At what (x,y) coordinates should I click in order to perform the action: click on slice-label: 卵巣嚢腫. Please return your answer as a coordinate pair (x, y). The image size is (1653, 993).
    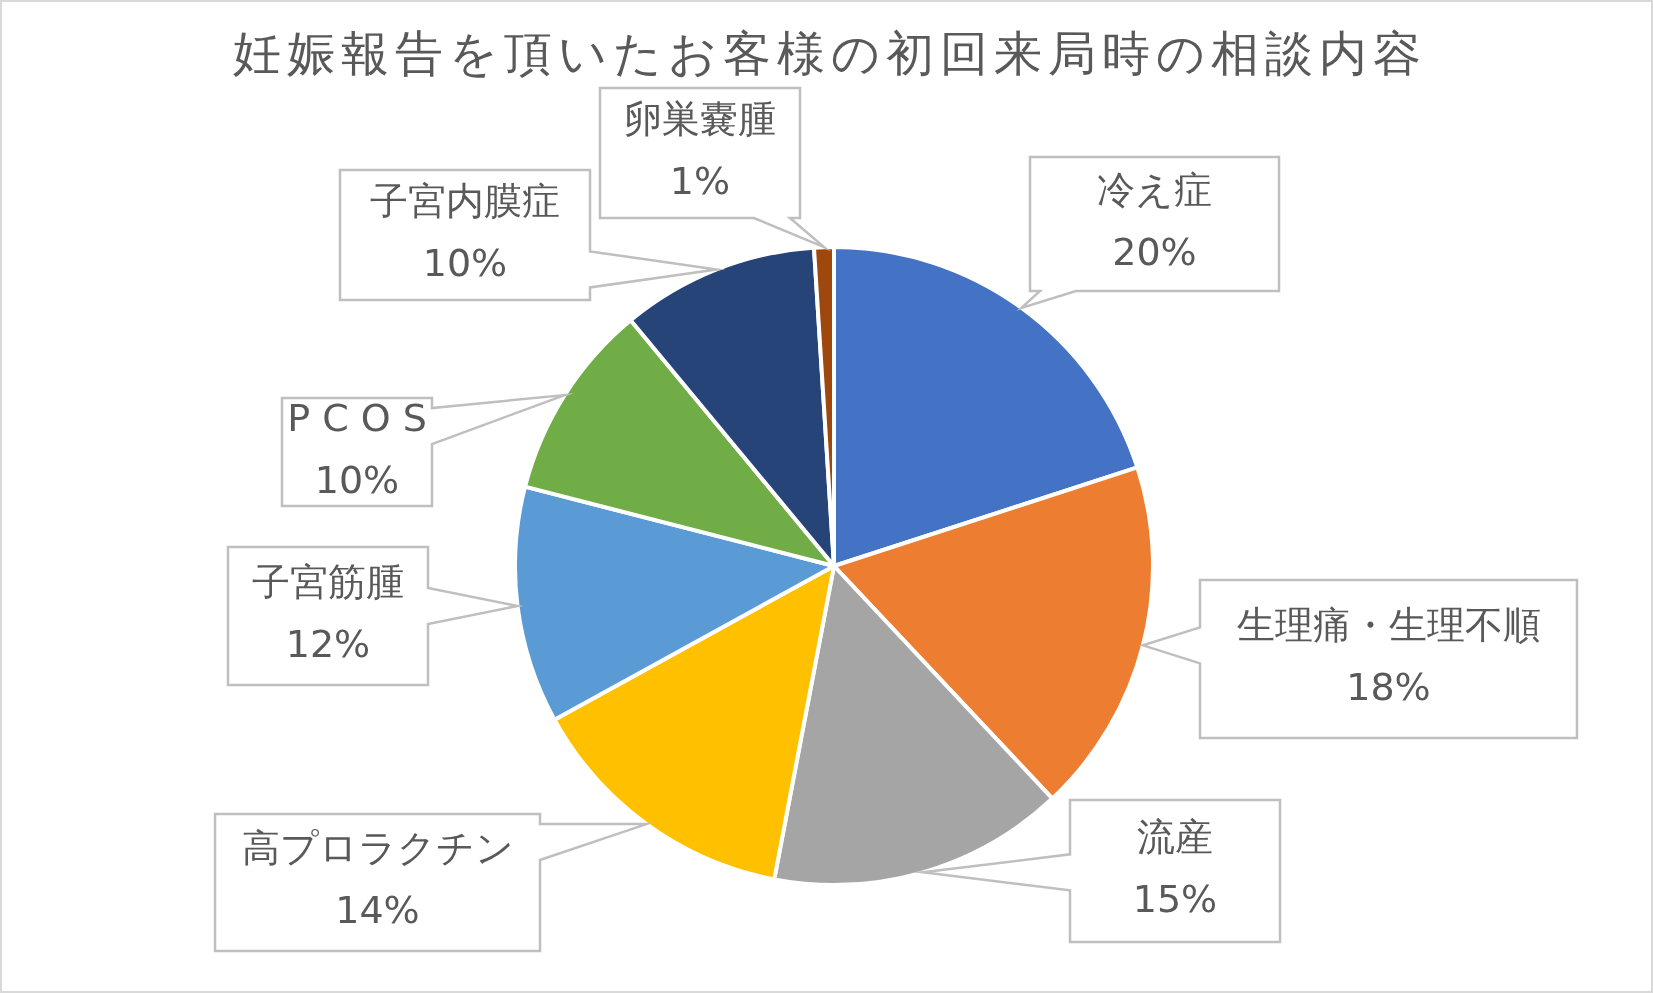
    Looking at the image, I should click on (700, 118).